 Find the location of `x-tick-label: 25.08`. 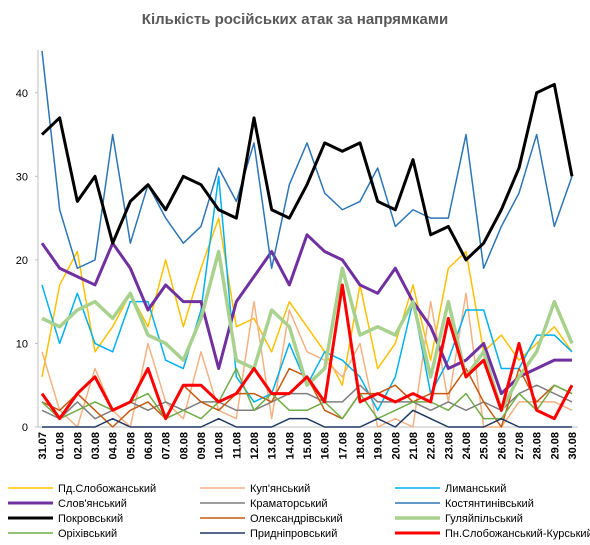

x-tick-label: 25.08 is located at coordinates (485, 446).